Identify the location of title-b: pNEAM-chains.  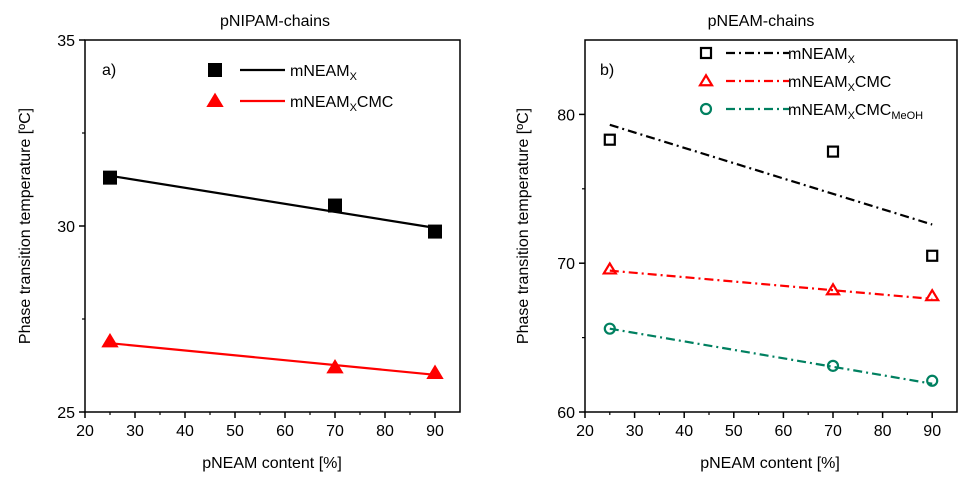
(761, 21).